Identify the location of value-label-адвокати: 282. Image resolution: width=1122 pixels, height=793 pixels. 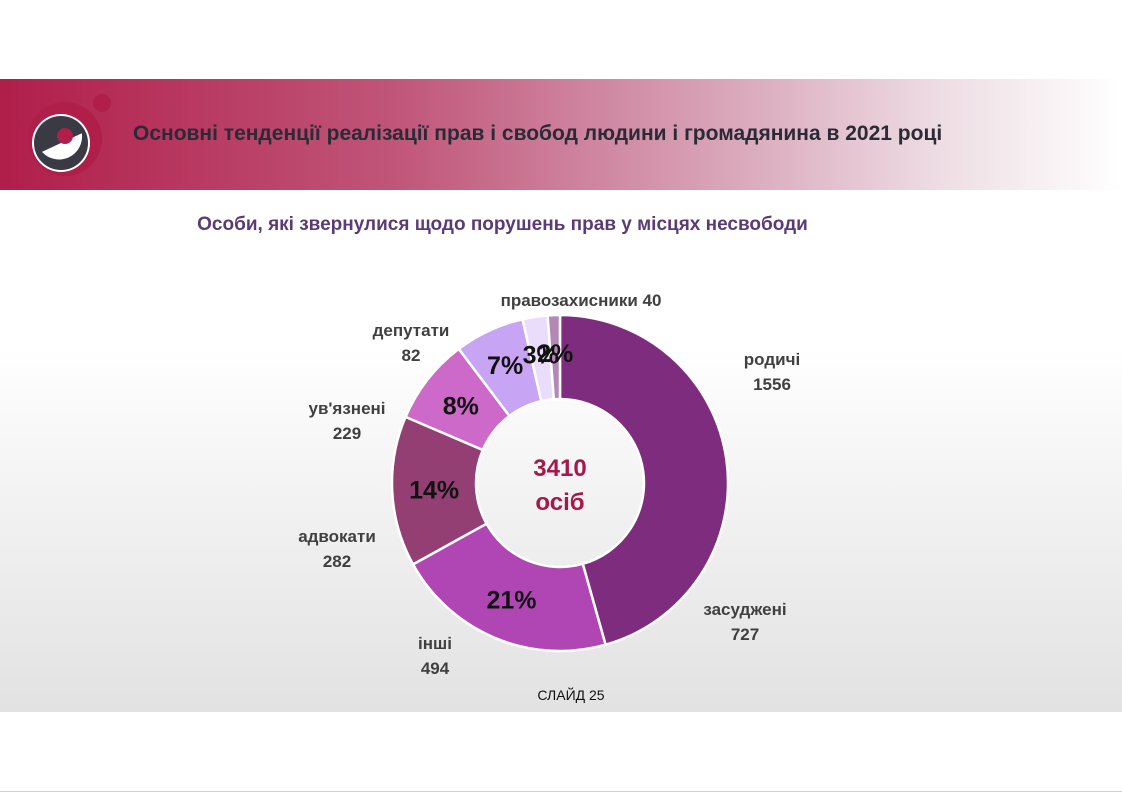
(337, 561).